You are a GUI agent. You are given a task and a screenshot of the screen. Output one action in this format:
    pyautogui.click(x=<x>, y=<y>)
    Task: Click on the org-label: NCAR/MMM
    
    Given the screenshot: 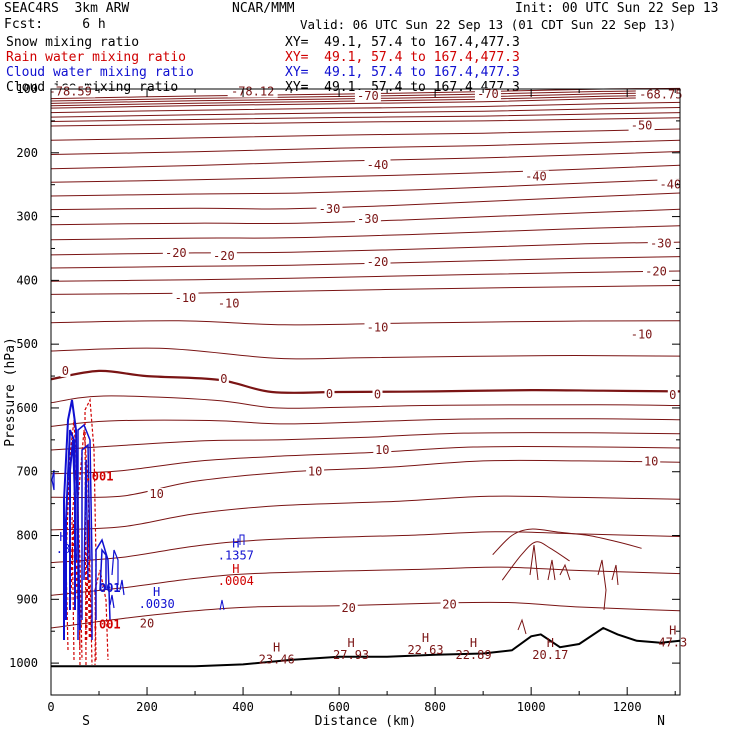 What is the action you would take?
    pyautogui.click(x=263, y=8)
    